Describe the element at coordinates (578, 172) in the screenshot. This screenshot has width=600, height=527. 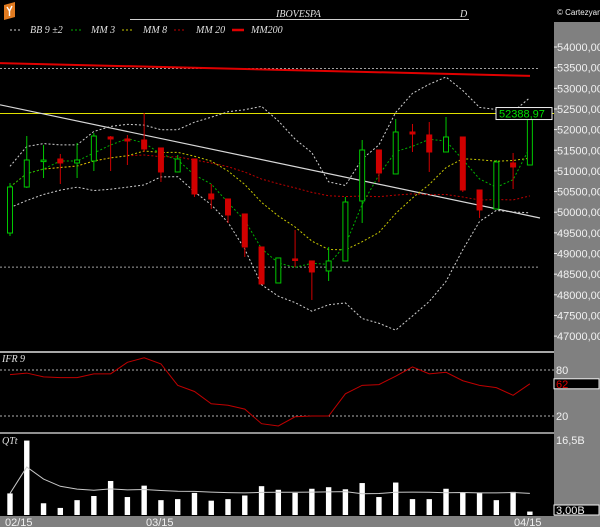
I see `price-tick-label: 51000,00` at that location.